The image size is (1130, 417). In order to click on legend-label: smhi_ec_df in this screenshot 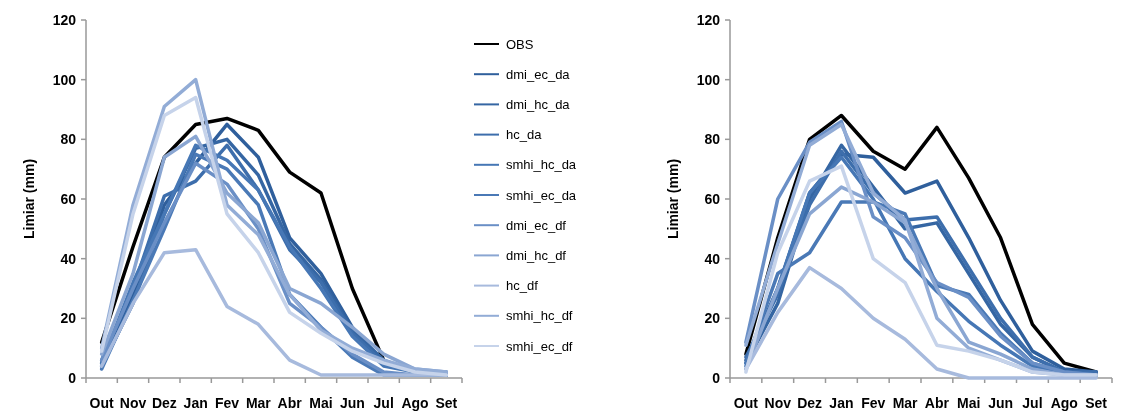, I will do `click(539, 346)`.